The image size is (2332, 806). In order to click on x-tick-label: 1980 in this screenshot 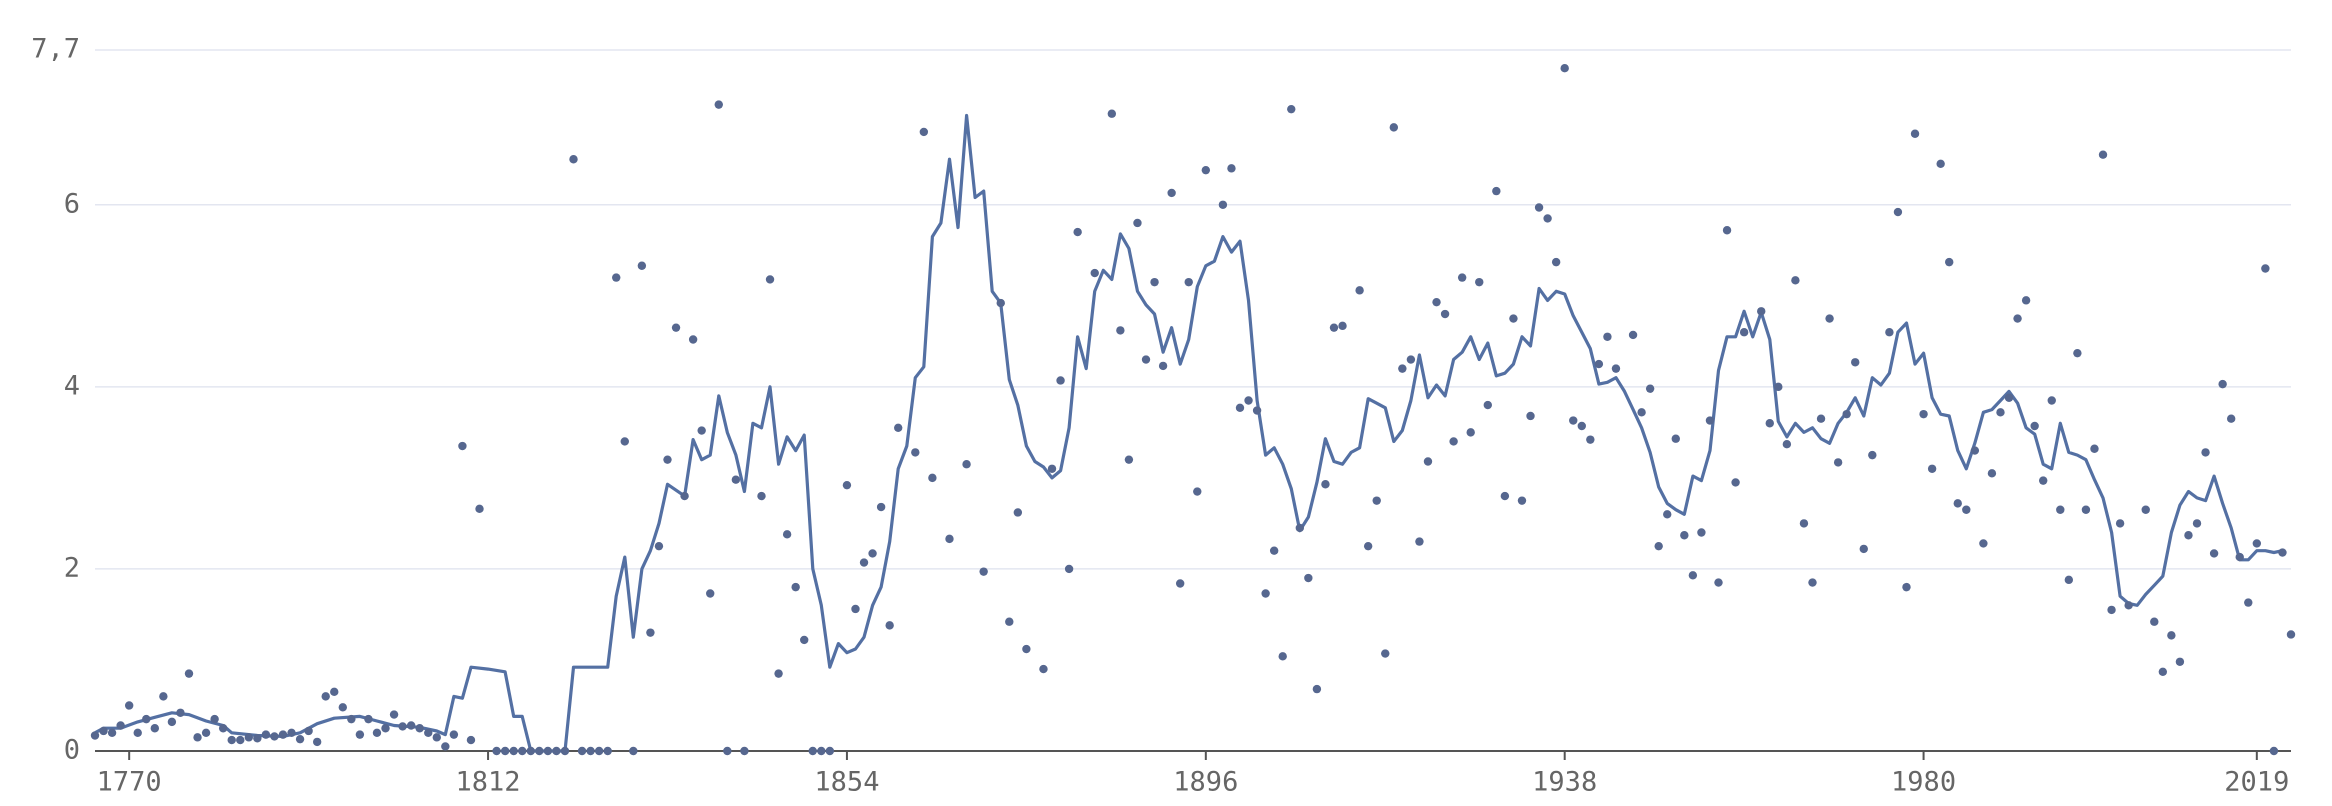, I will do `click(1923, 782)`.